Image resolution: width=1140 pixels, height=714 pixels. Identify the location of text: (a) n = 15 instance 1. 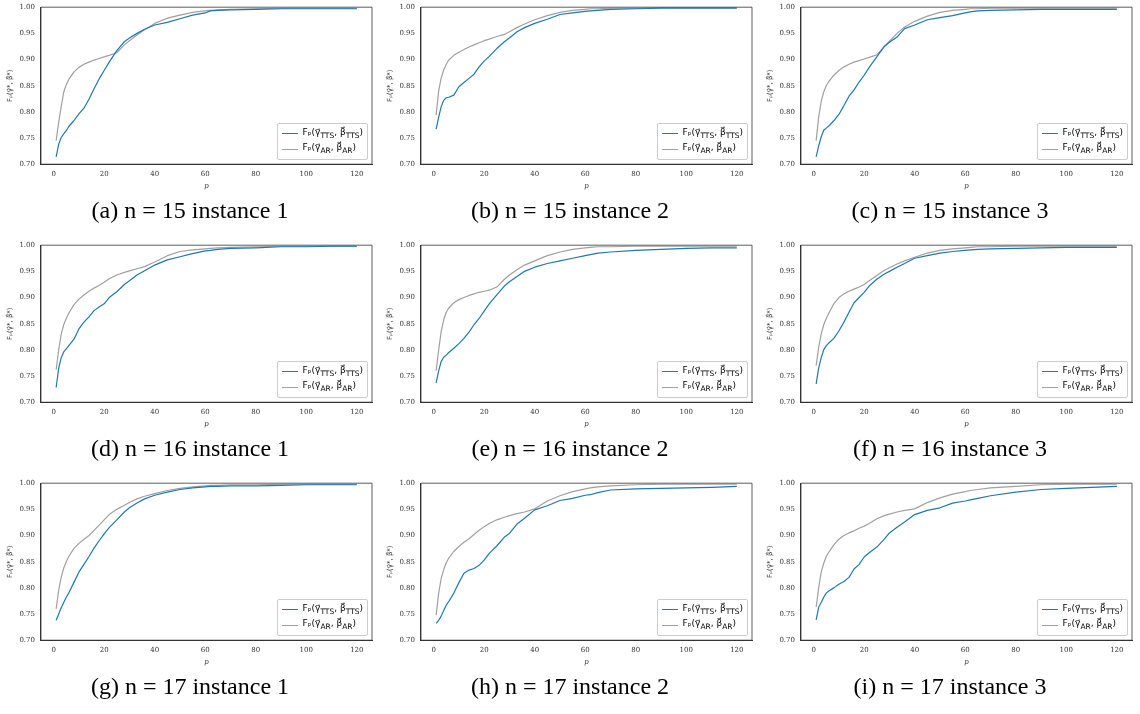
(190, 210).